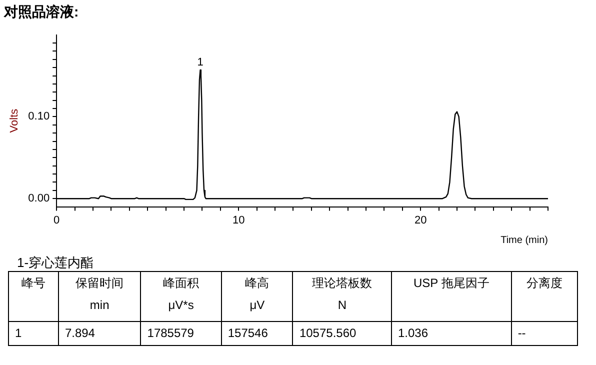  What do you see at coordinates (420, 220) in the screenshot?
I see `x-tick-label: 20` at bounding box center [420, 220].